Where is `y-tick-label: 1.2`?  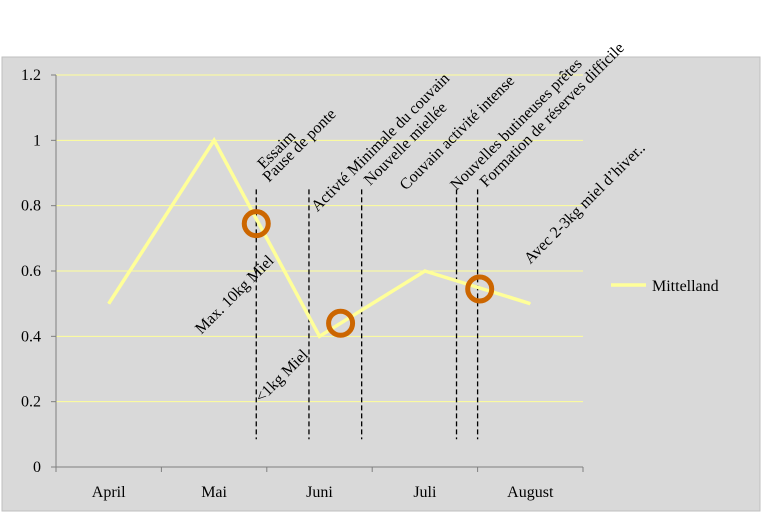 y-tick-label: 1.2 is located at coordinates (31, 75).